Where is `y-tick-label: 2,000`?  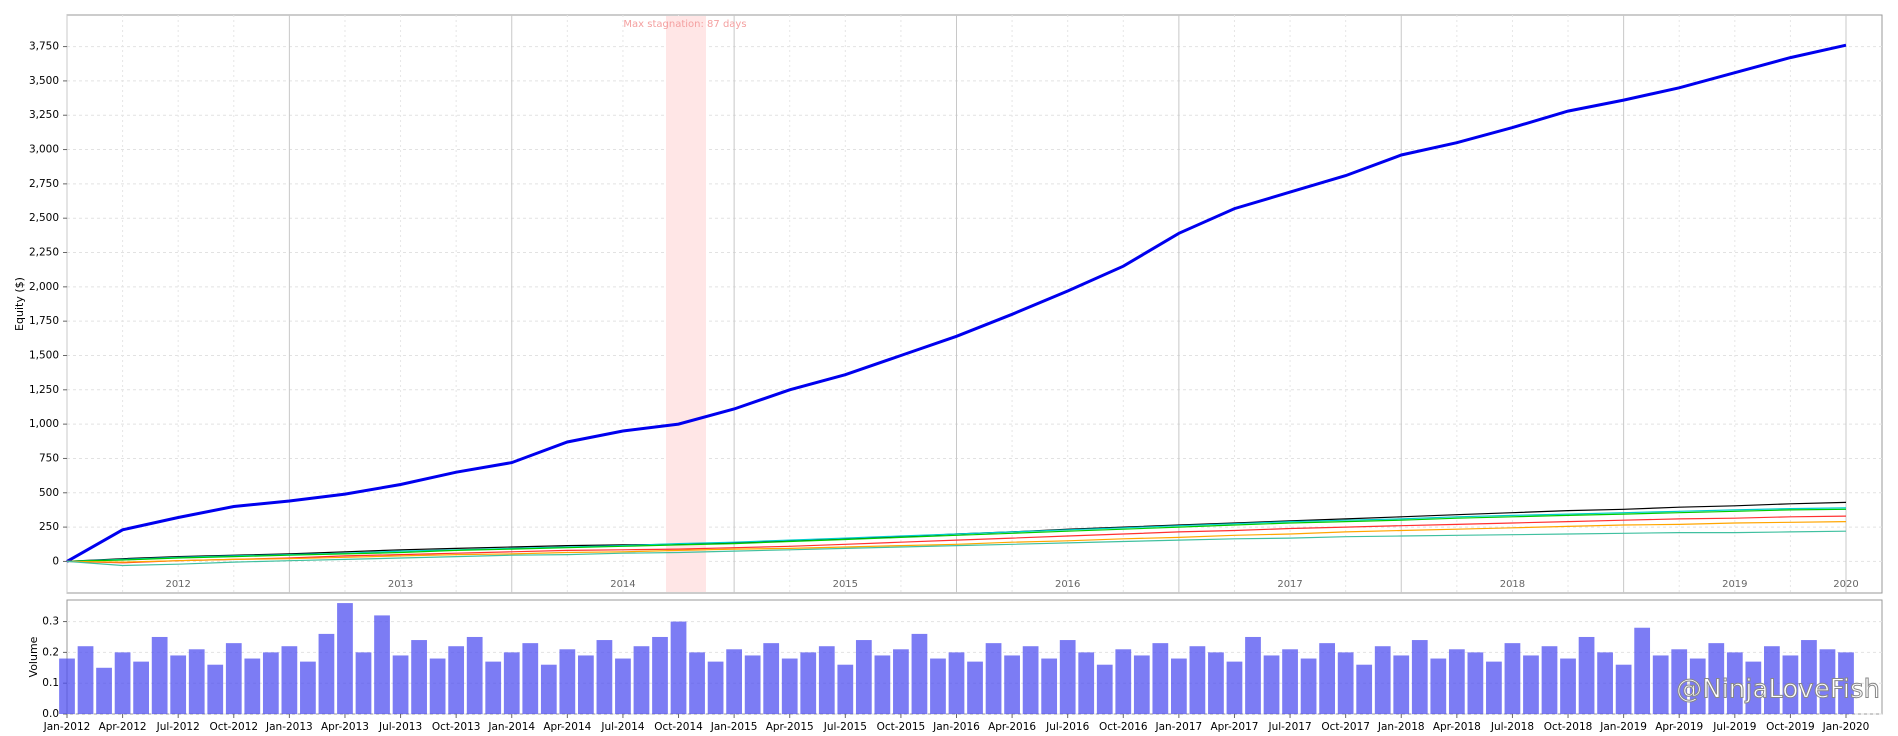
y-tick-label: 2,000 is located at coordinates (44, 287).